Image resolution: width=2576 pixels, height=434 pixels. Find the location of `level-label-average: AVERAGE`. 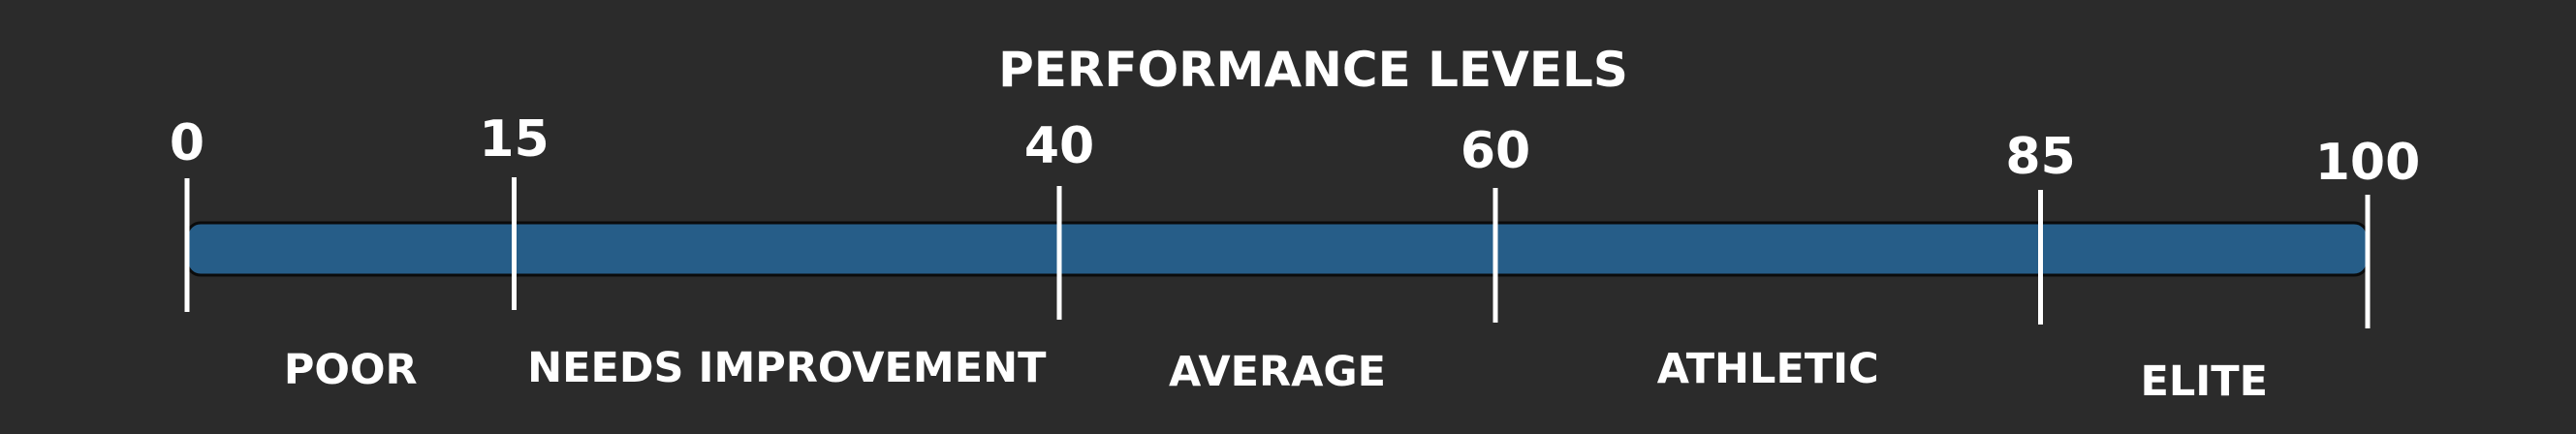

level-label-average: AVERAGE is located at coordinates (1277, 372).